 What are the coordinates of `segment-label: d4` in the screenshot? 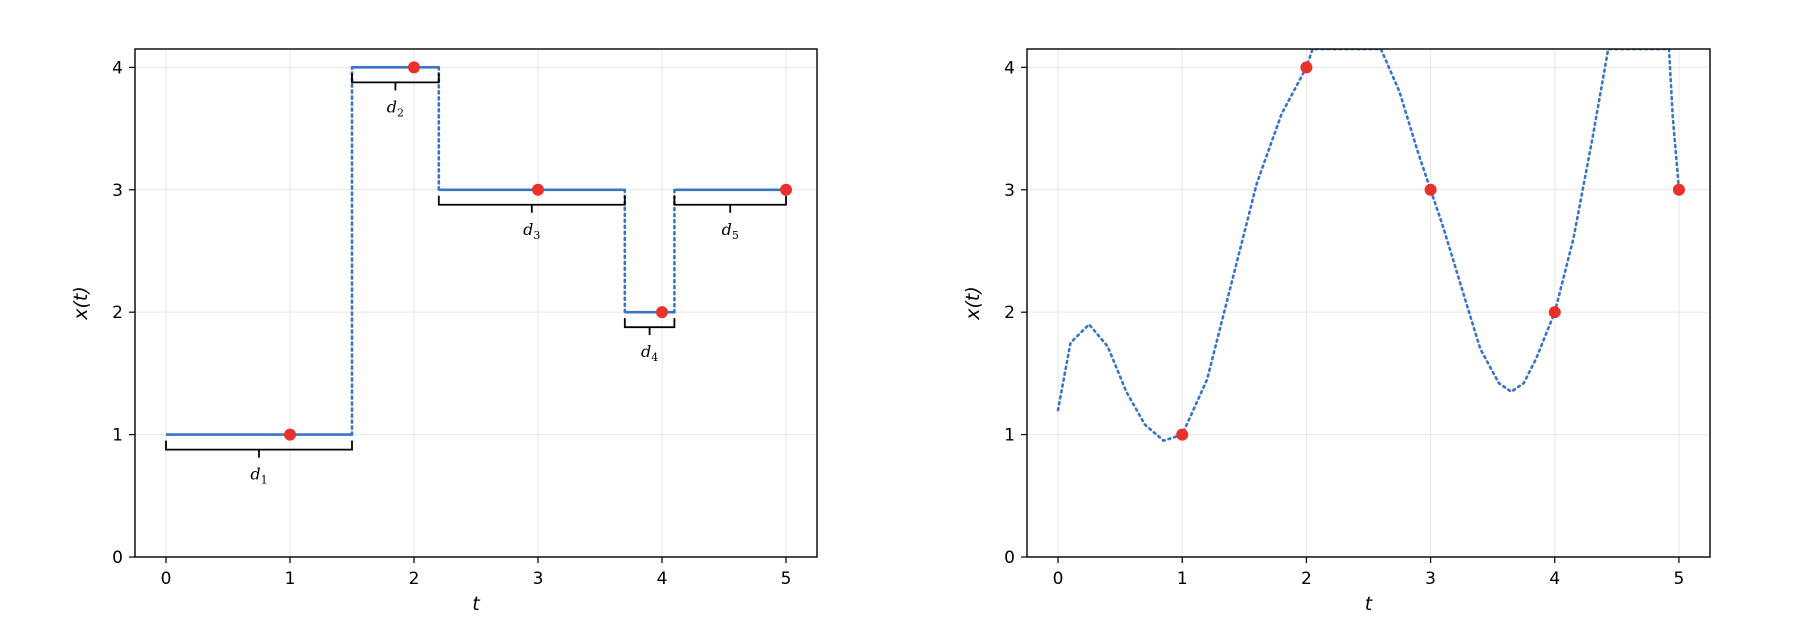 It's located at (649, 353).